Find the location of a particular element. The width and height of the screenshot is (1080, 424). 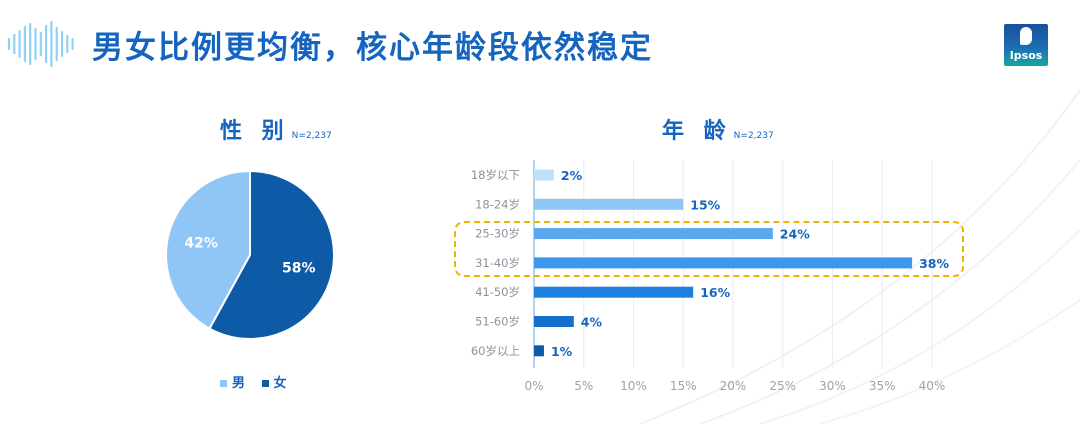

x-tick-label: 40% is located at coordinates (932, 386).